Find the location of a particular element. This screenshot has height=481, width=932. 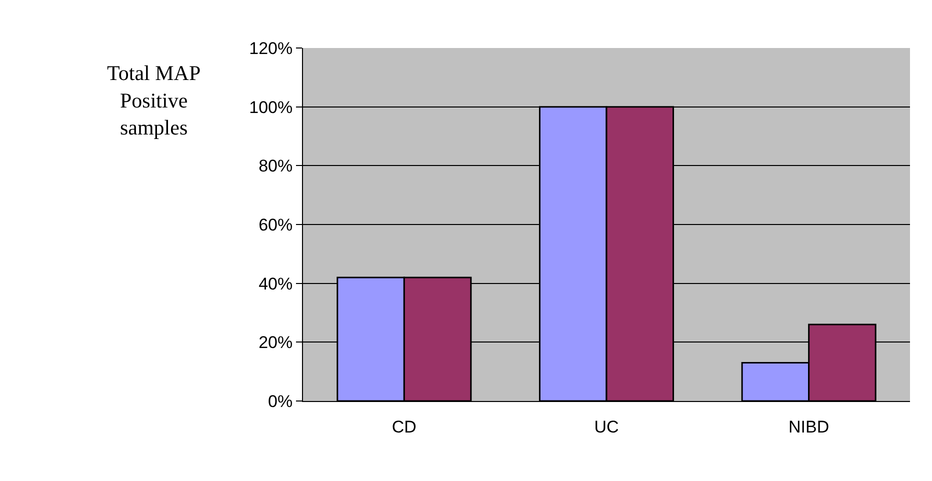

y-tick-label: 80% is located at coordinates (275, 166).